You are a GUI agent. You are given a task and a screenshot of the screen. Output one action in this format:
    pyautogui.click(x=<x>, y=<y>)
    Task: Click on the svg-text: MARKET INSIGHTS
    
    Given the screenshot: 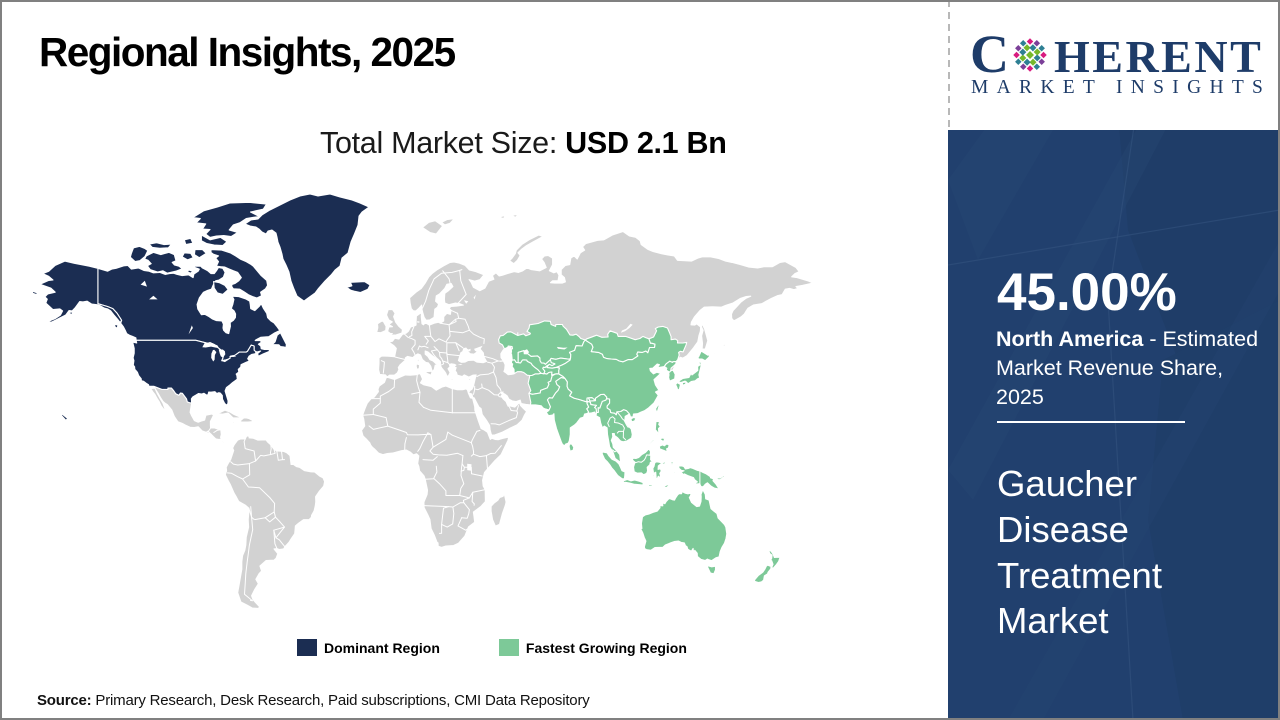 What is the action you would take?
    pyautogui.click(x=1120, y=87)
    